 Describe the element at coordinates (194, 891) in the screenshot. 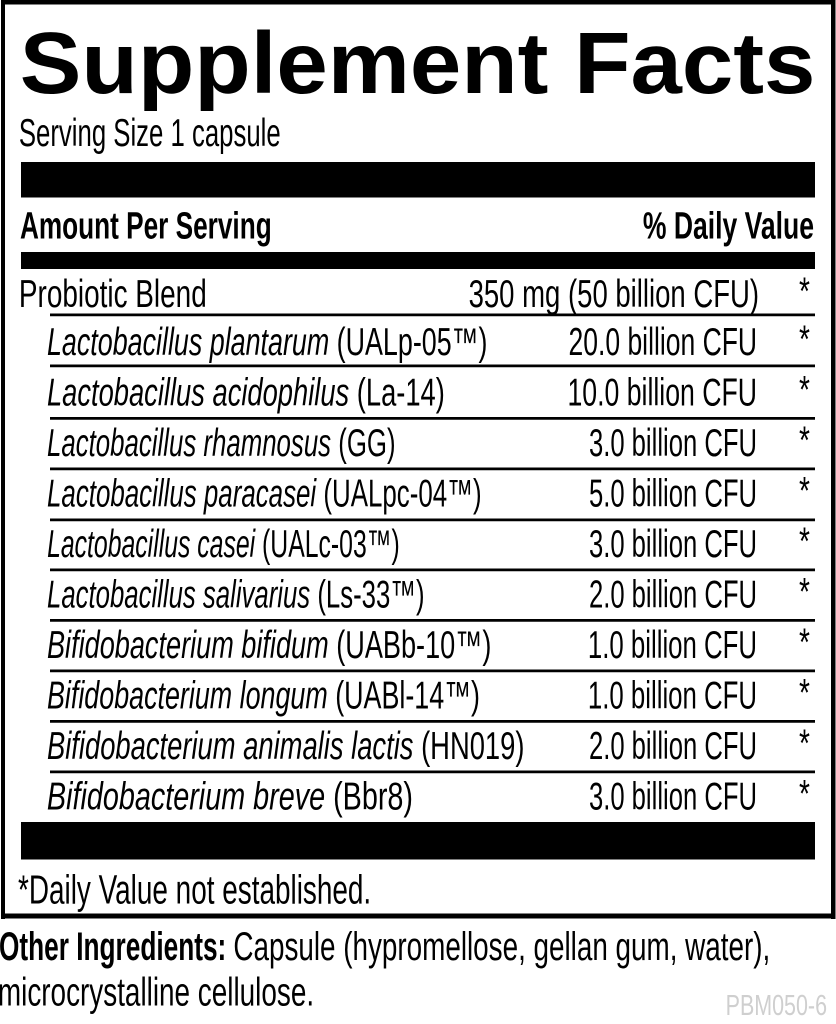

I see `svg-text: *Daily Value not established.` at that location.